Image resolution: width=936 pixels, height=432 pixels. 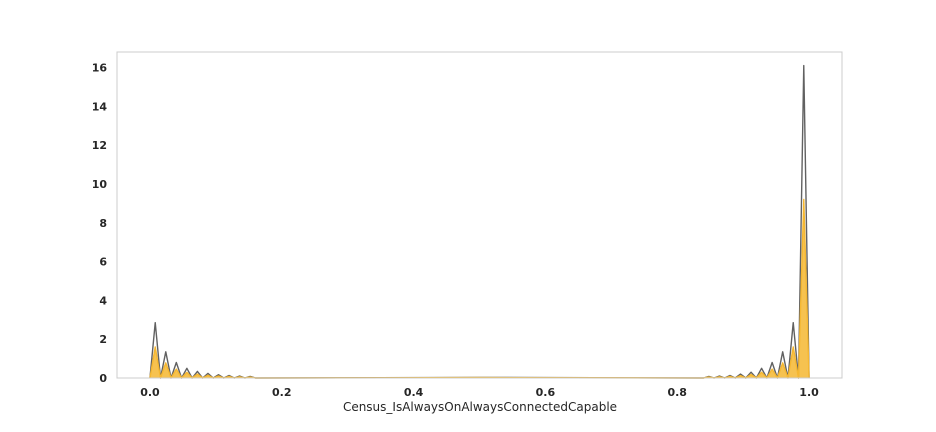 I want to click on x-tick-label: 1.0, so click(x=809, y=392).